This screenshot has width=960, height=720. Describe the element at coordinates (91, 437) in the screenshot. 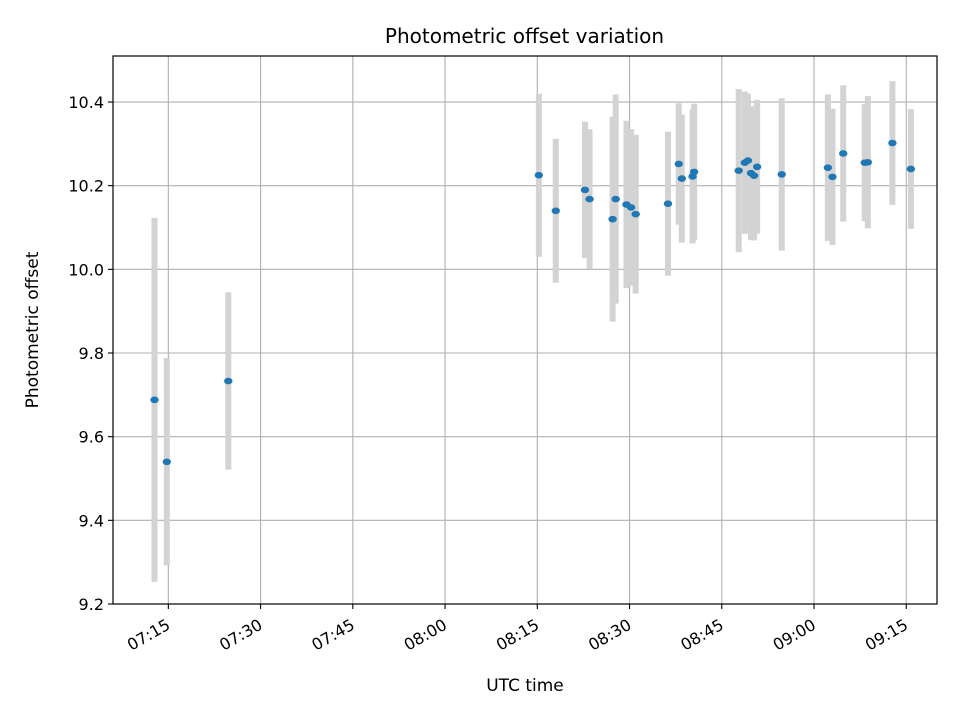

I see `y-tick-label: 9.6` at that location.